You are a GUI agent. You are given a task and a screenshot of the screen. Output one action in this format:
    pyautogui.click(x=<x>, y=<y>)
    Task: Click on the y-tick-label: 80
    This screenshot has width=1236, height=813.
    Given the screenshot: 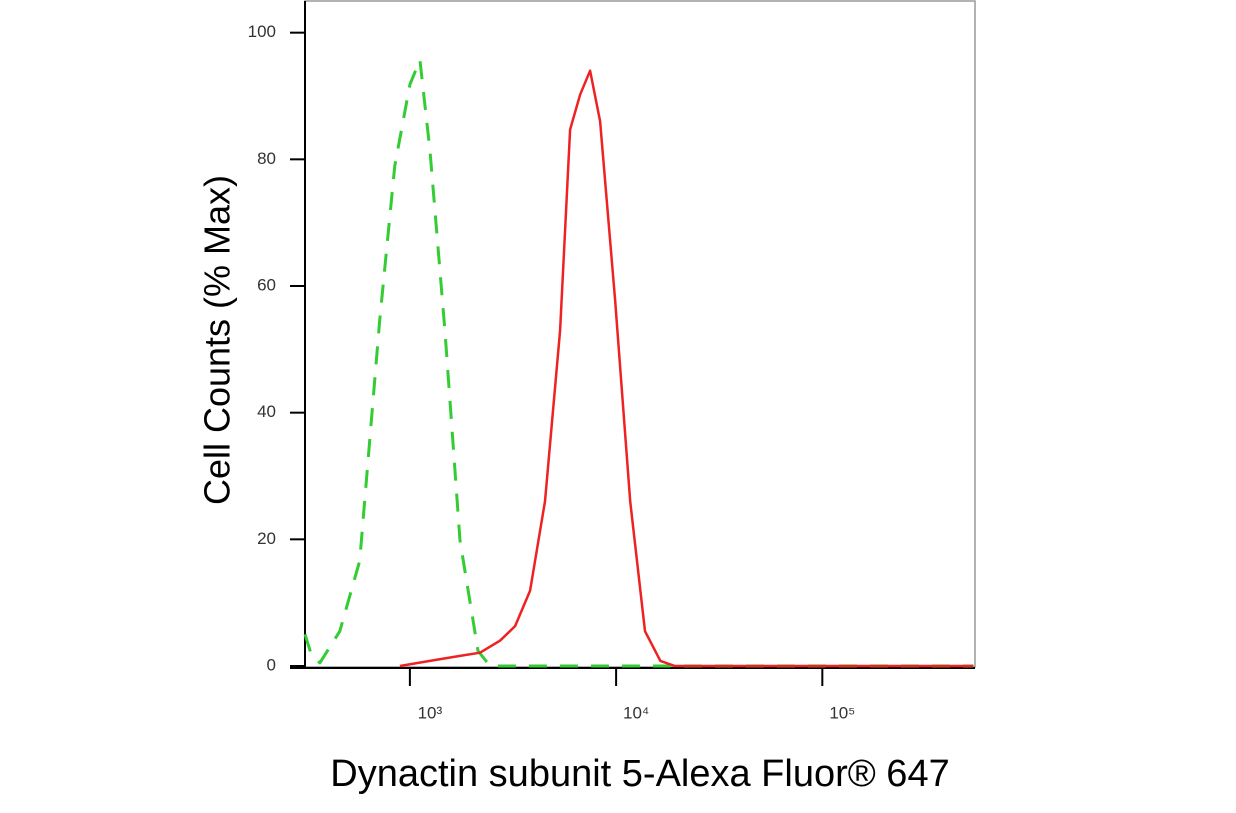 What is the action you would take?
    pyautogui.click(x=266, y=158)
    